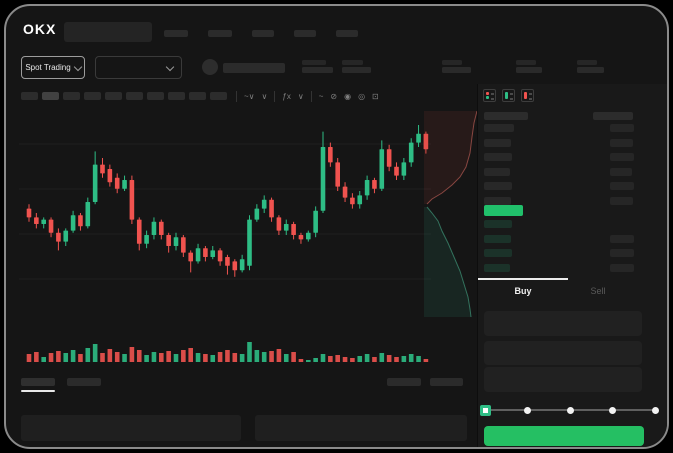 The width and height of the screenshot is (673, 453). I want to click on coin-avatar, so click(210, 67).